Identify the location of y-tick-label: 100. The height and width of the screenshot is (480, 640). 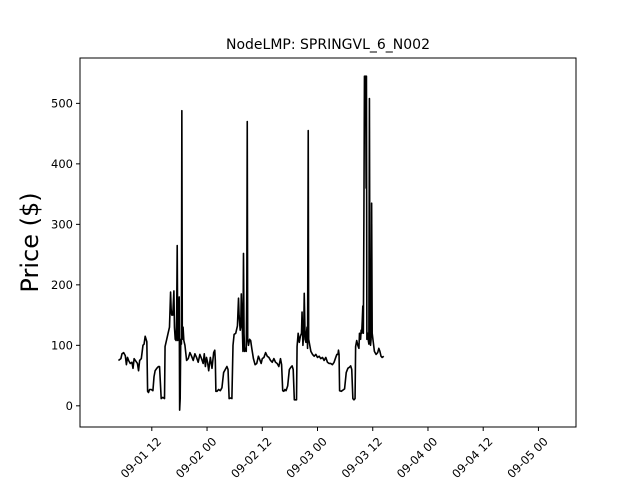
(62, 345).